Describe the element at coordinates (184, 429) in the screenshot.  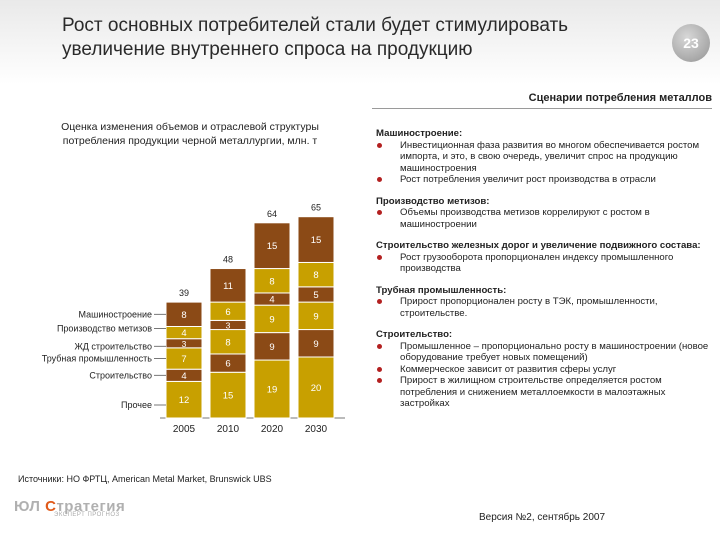
I see `x-tick-label: 2005` at that location.